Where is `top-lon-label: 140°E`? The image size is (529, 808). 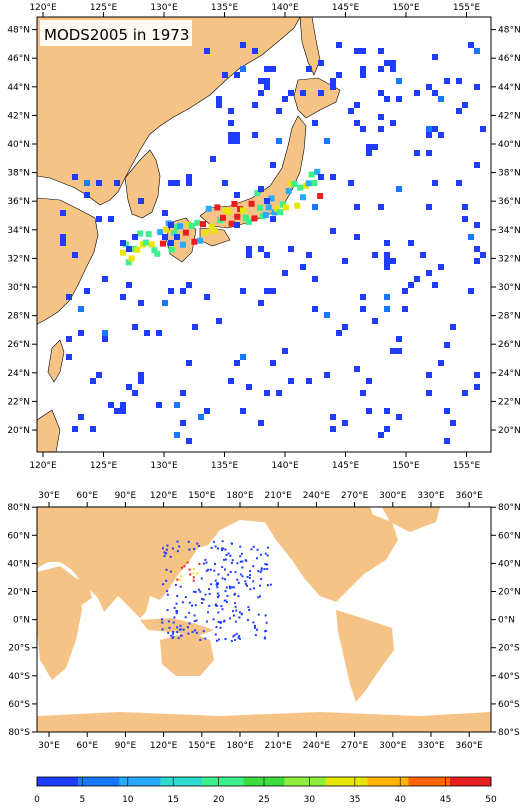
top-lon-label: 140°E is located at coordinates (285, 8).